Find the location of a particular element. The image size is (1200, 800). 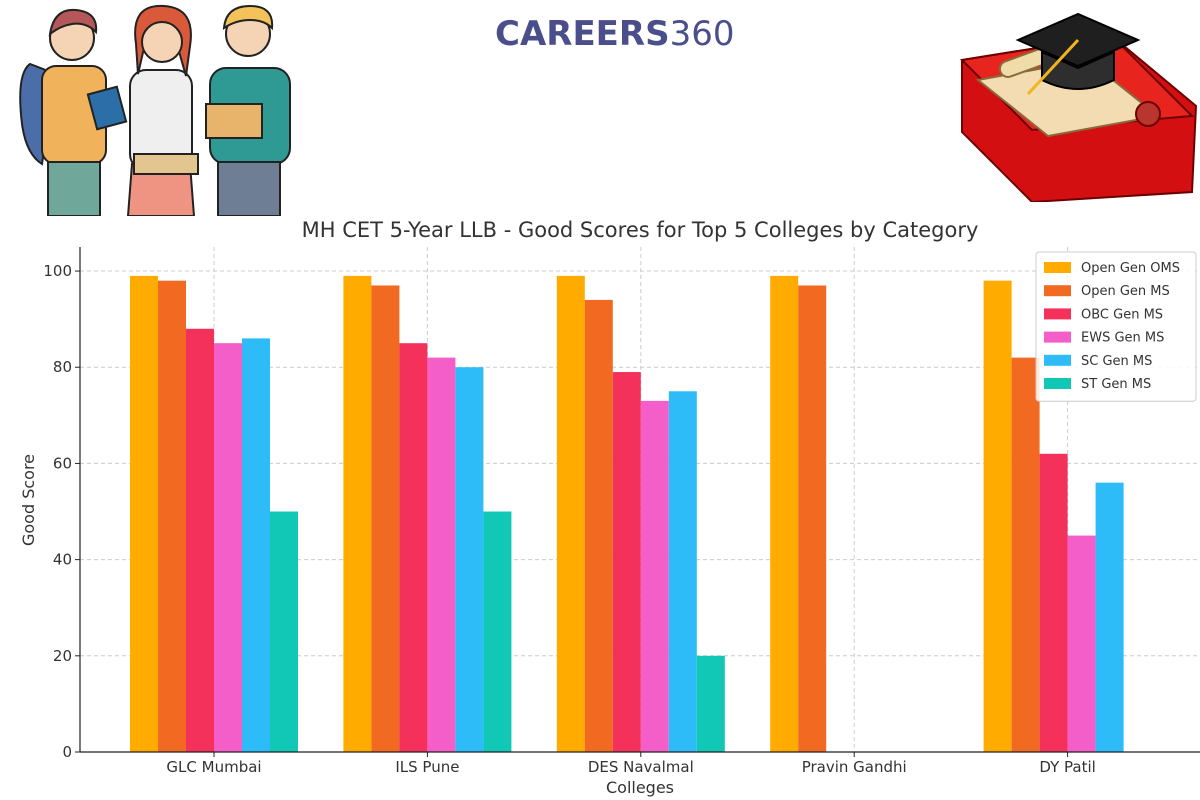

y-tick-label: 100 is located at coordinates (57, 271).